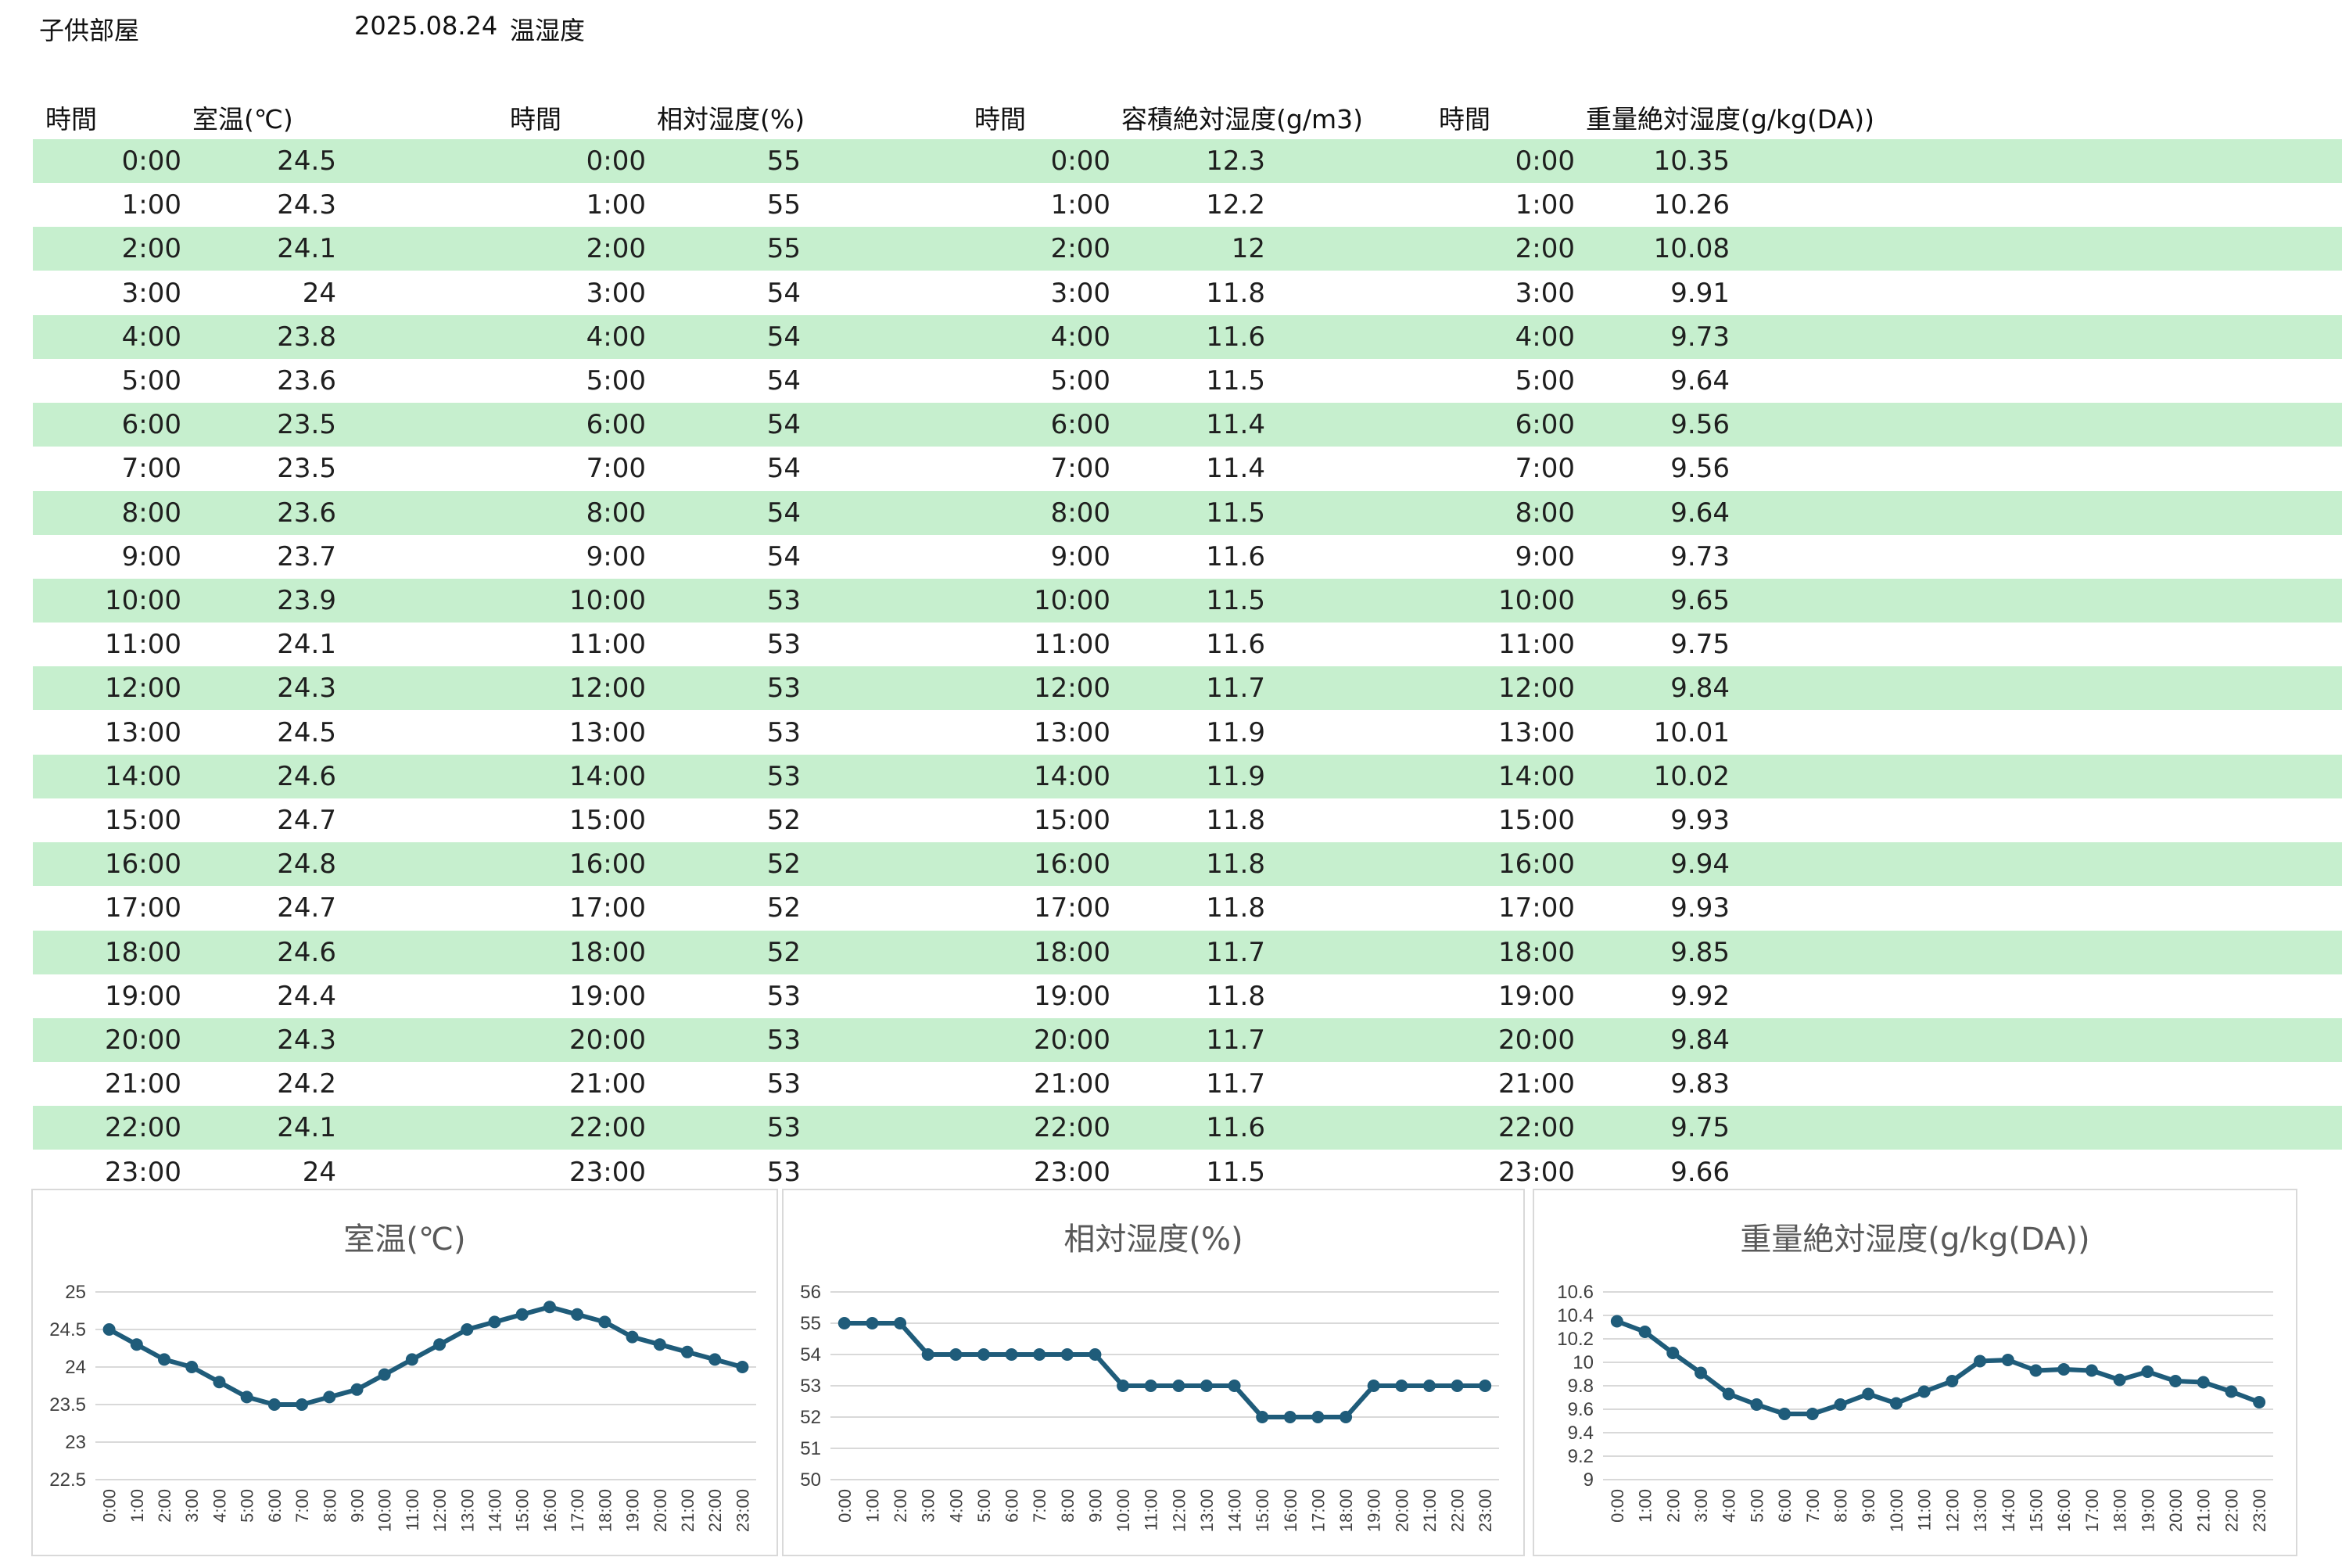  I want to click on mah-cell: 9.83, so click(1700, 1084).